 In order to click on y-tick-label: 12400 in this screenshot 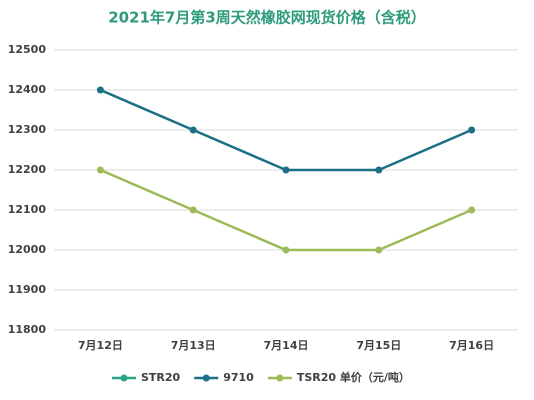, I will do `click(27, 89)`.